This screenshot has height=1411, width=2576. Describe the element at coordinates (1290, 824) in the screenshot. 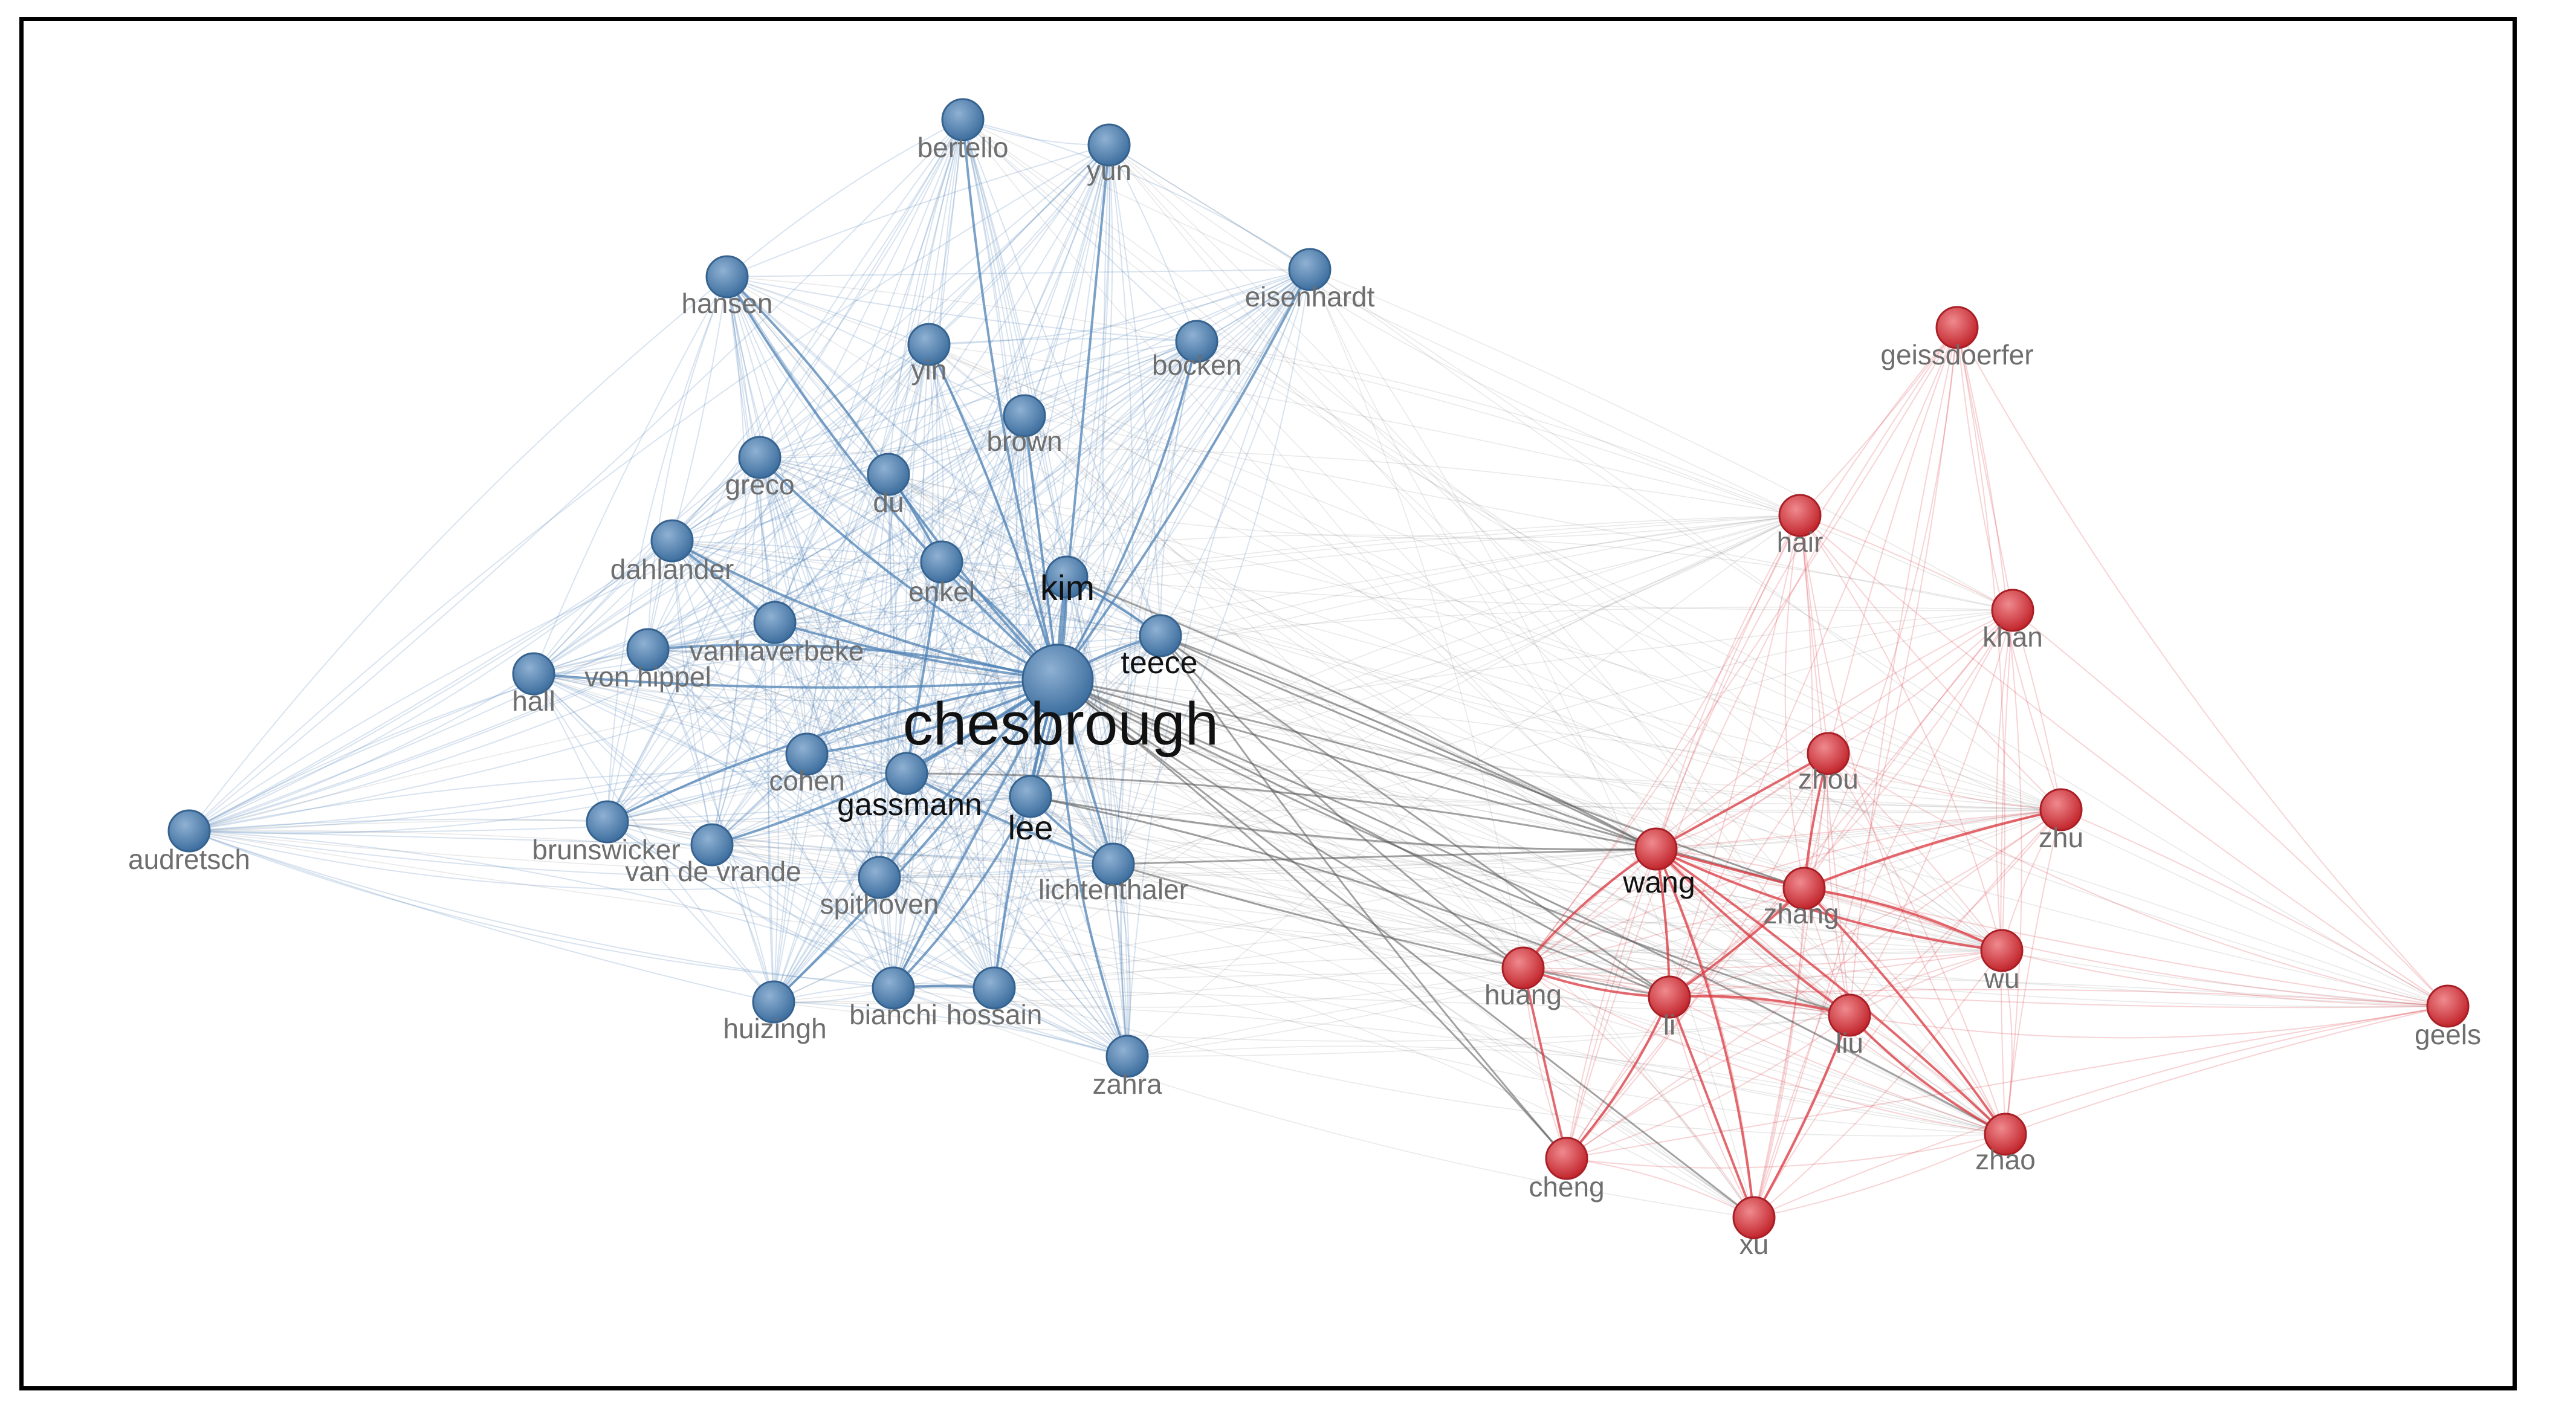

I see `bridge-link` at that location.